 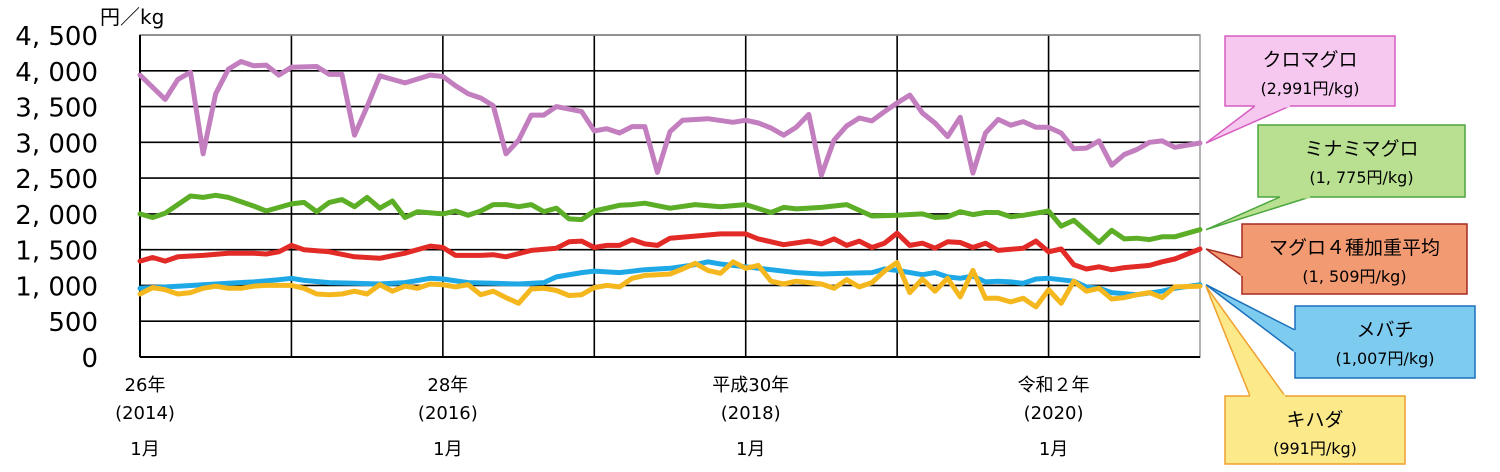 I want to click on x-tick-label: 28年, so click(x=447, y=385).